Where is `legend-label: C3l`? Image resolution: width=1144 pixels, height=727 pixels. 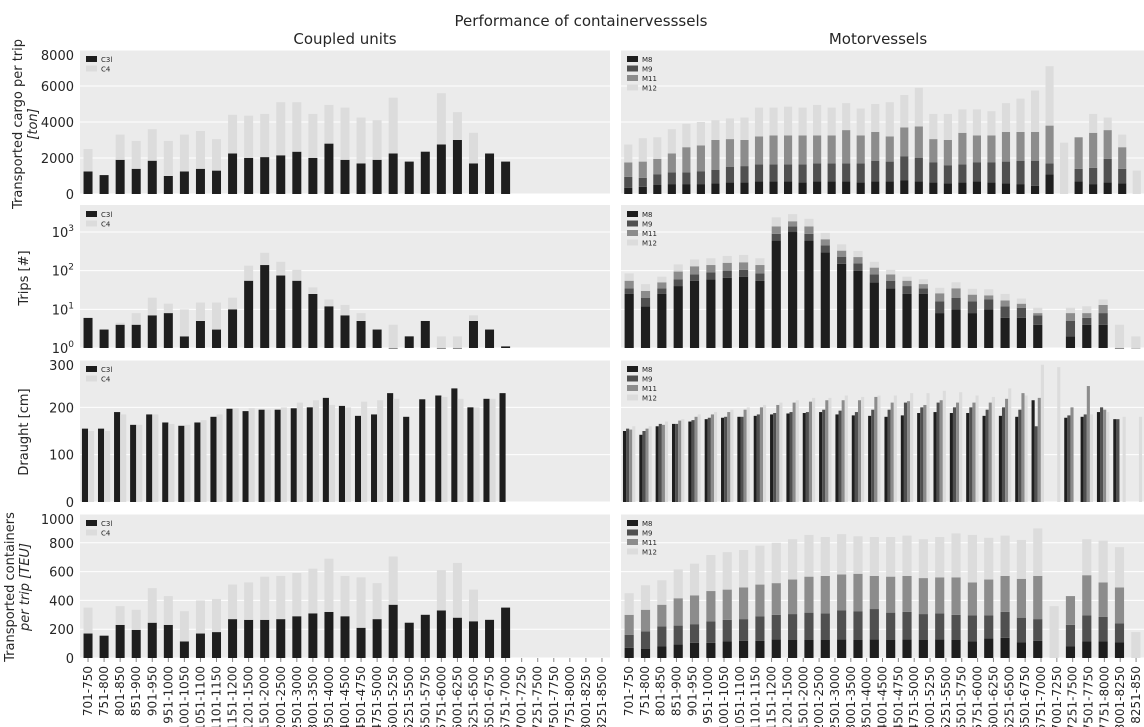 legend-label: C3l is located at coordinates (106, 524).